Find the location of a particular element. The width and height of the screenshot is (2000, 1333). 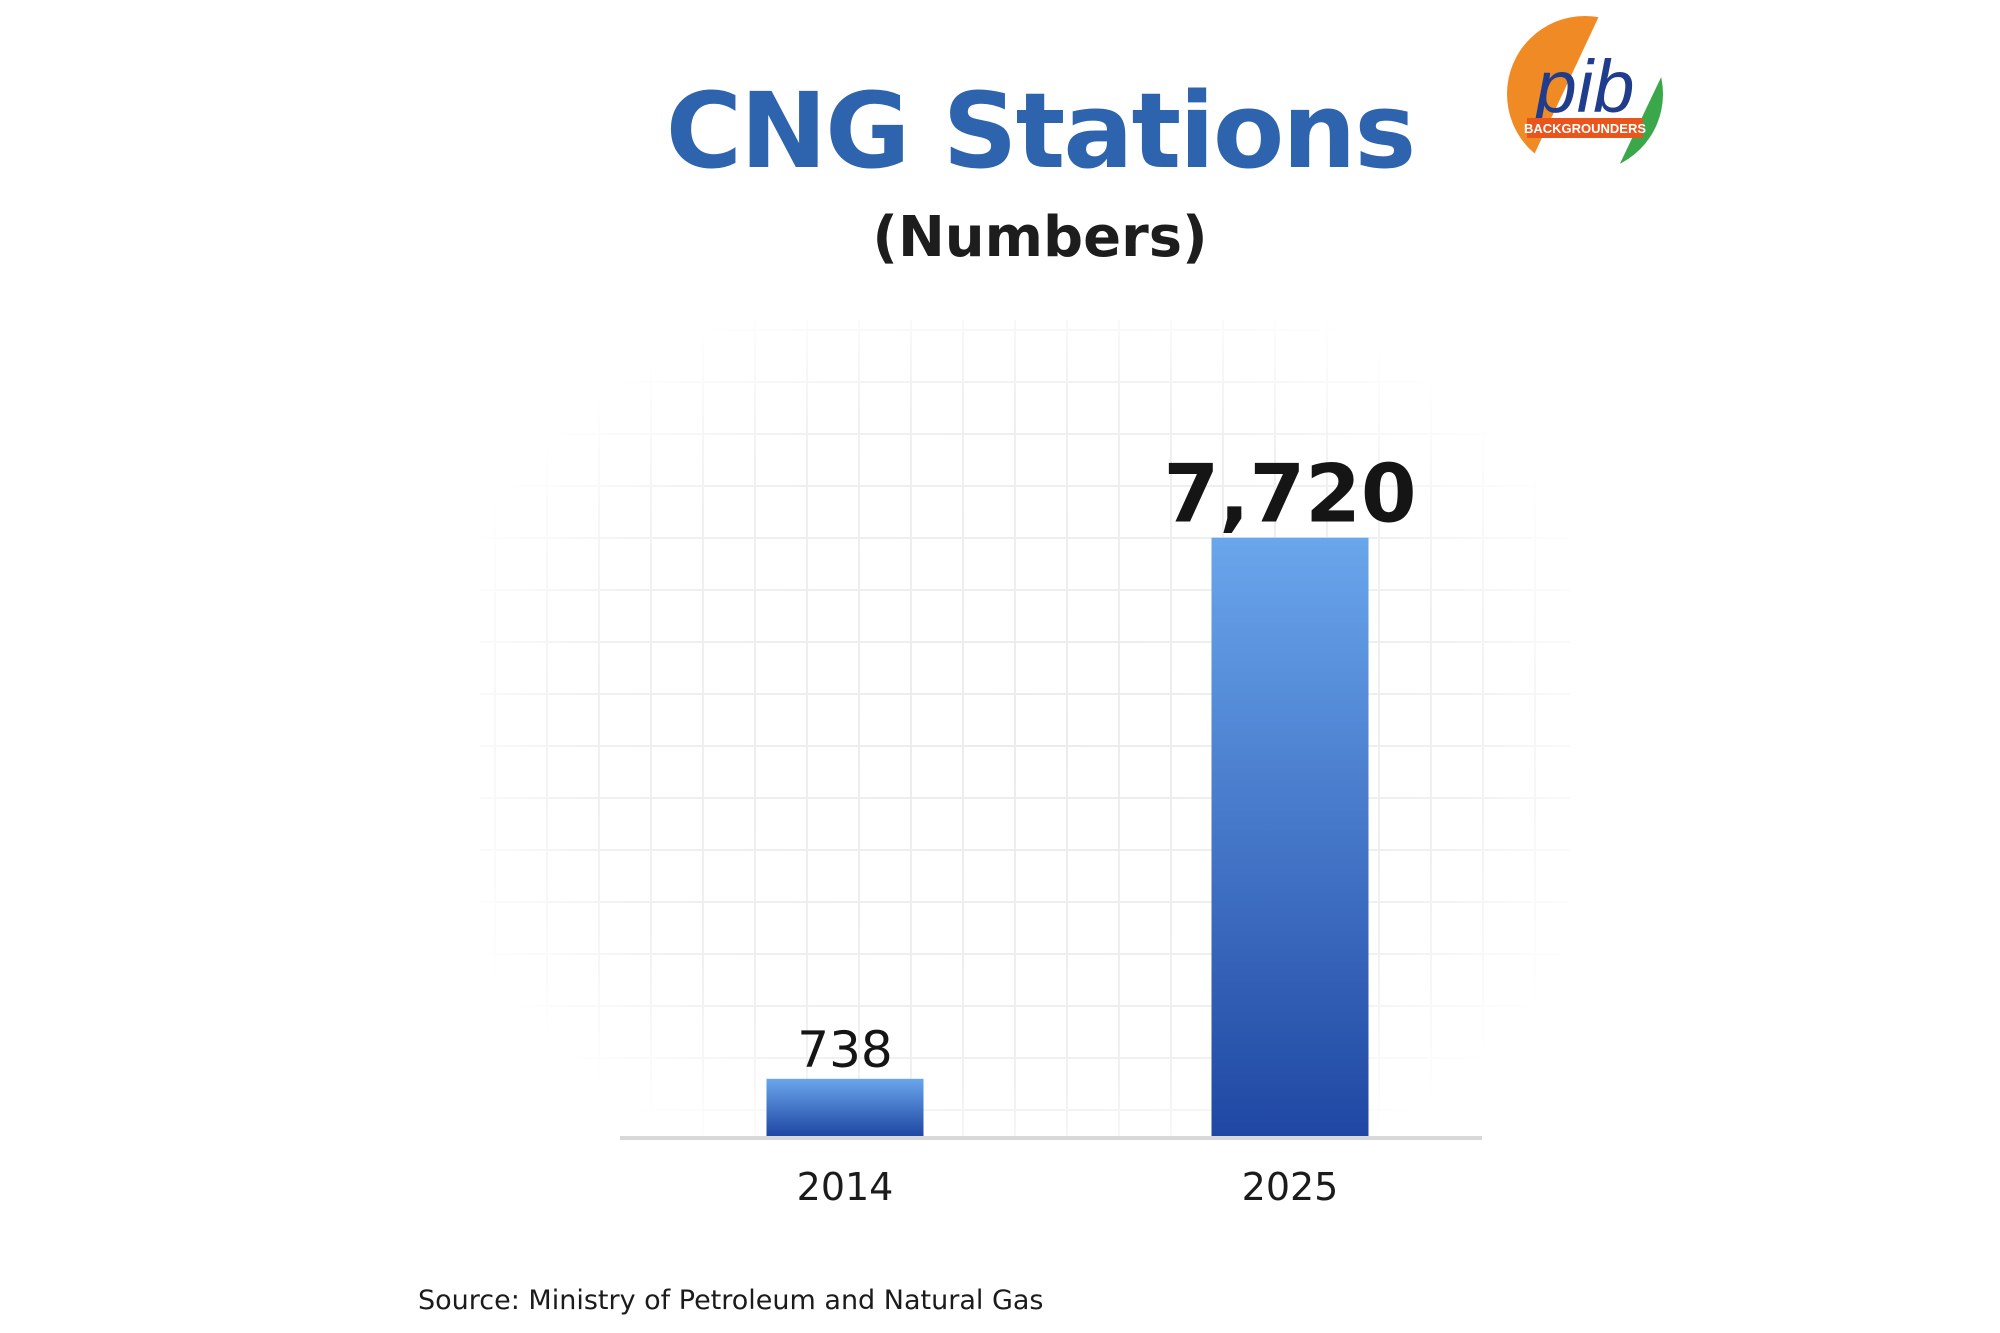

chart-subtitle: (Numbers) is located at coordinates (1040, 237).